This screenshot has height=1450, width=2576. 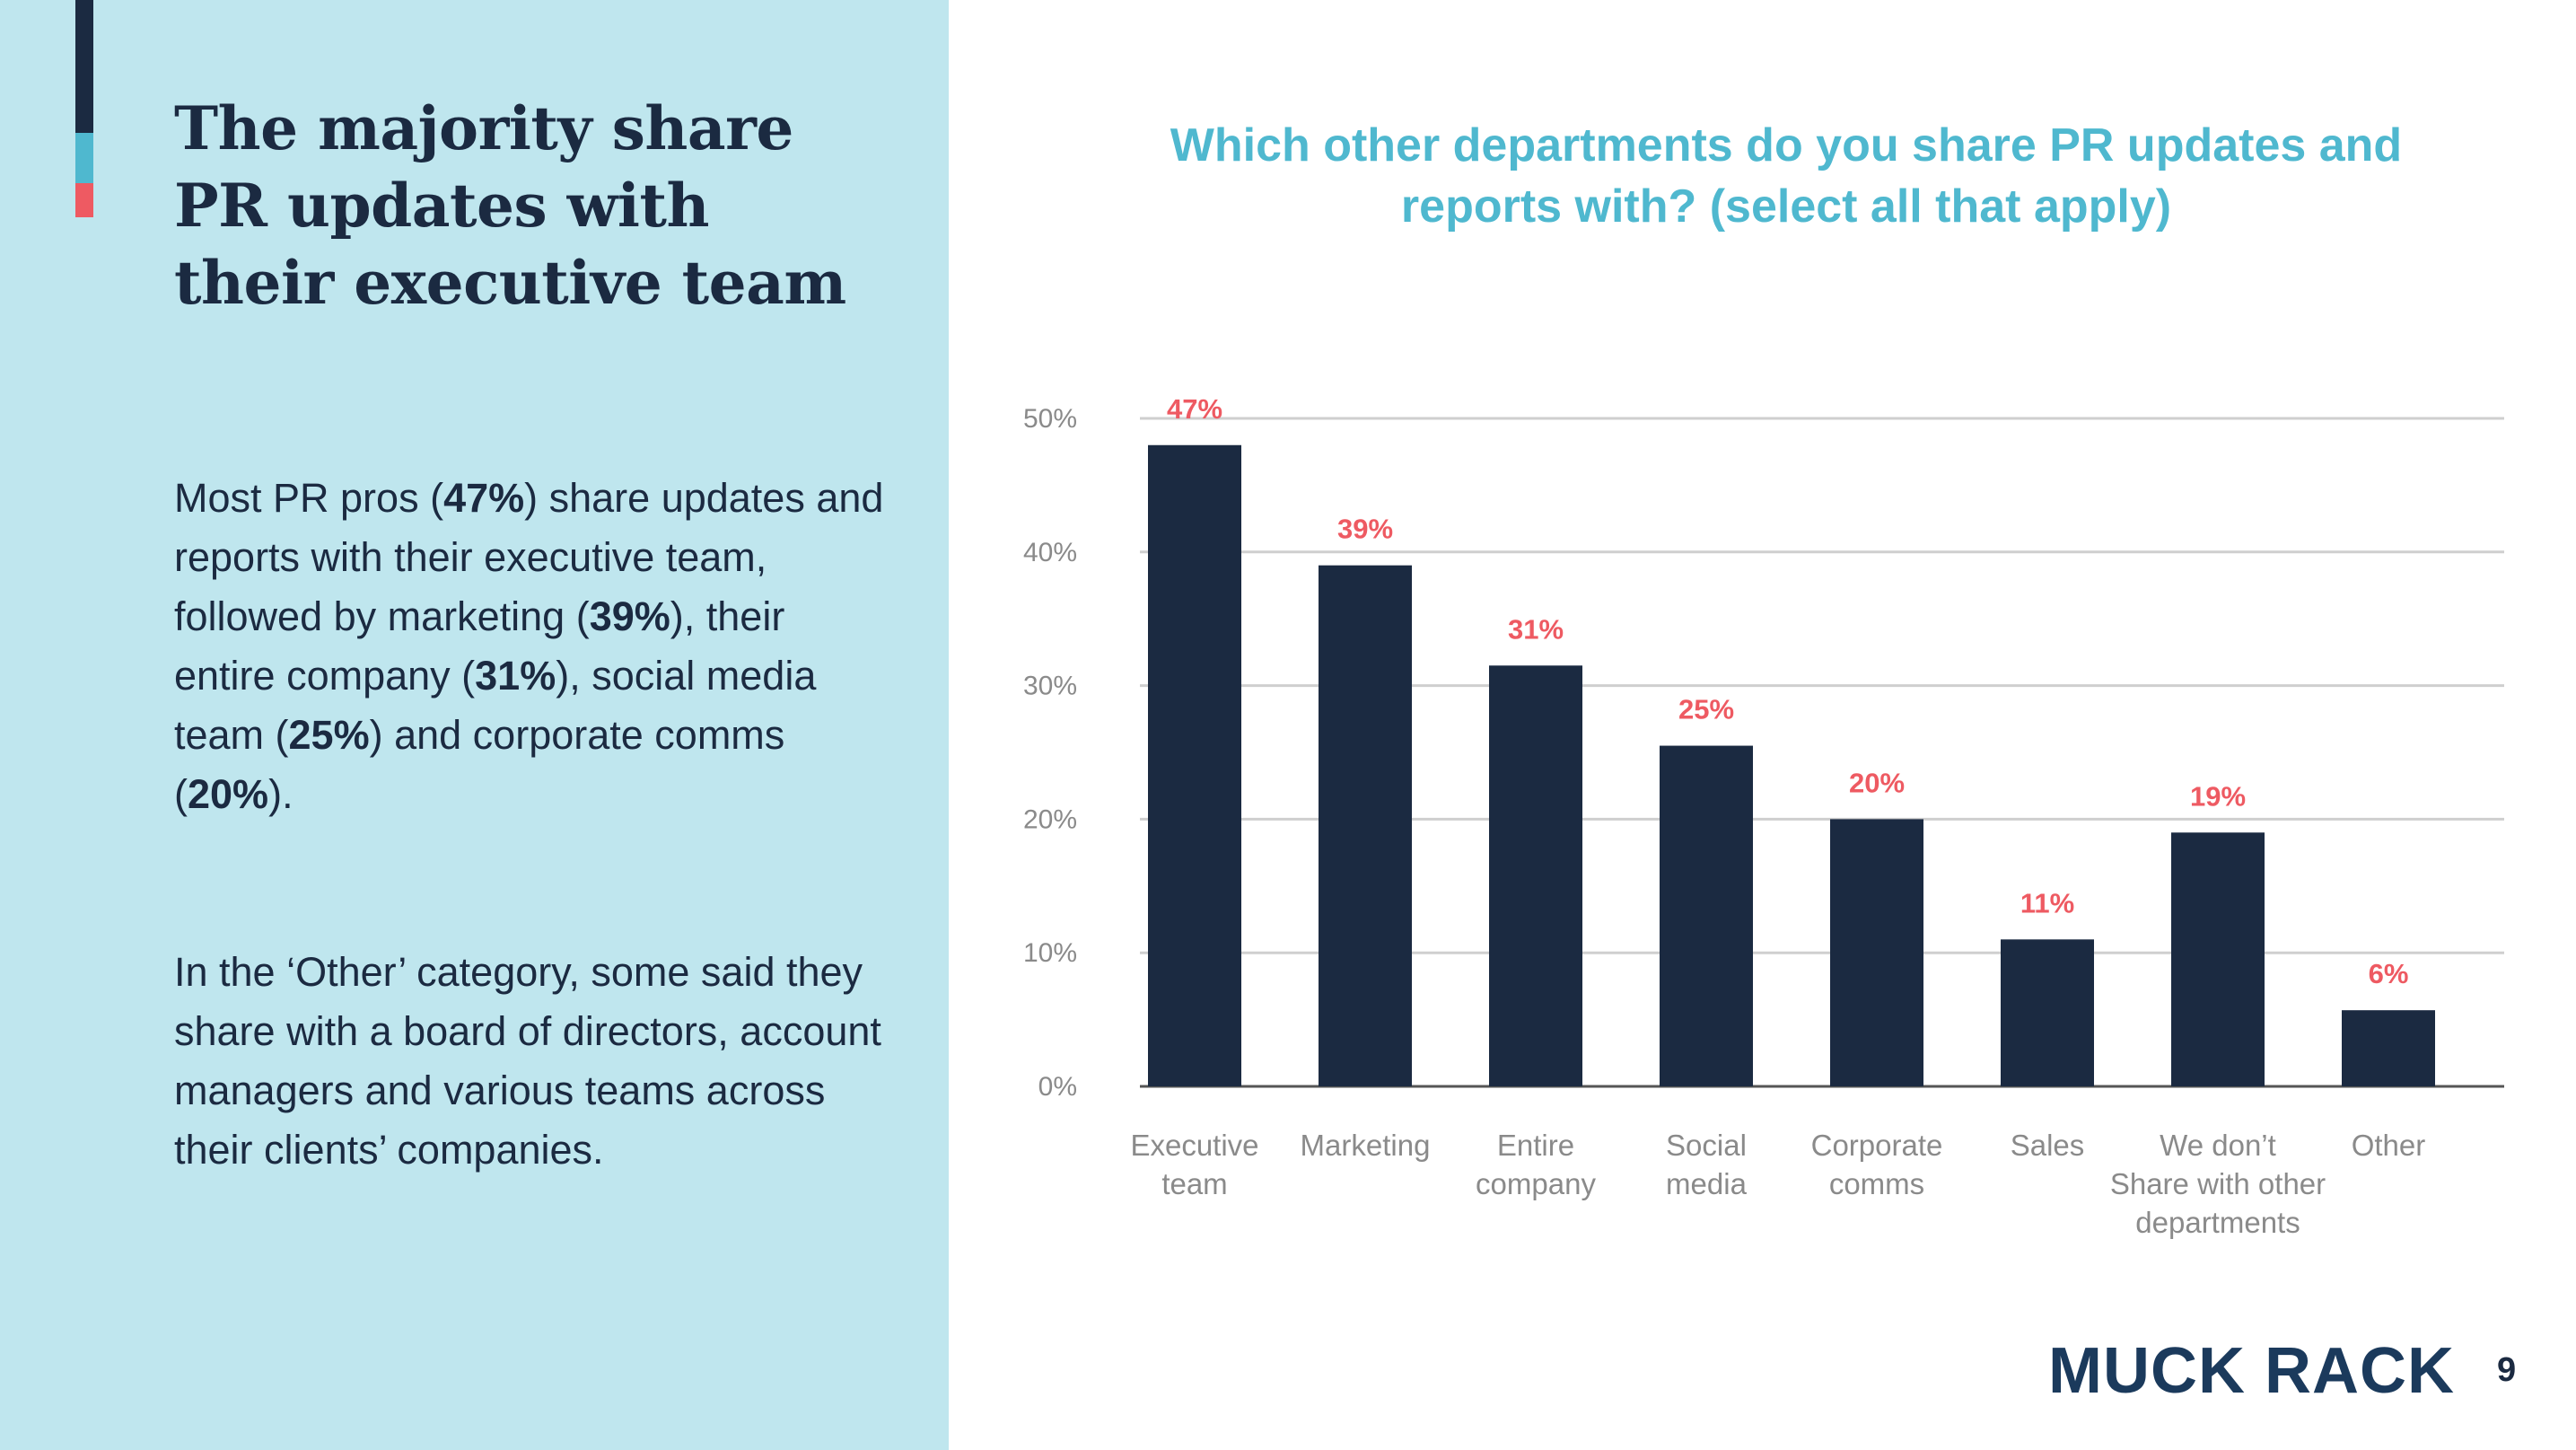 I want to click on summary-text: )., so click(x=281, y=794).